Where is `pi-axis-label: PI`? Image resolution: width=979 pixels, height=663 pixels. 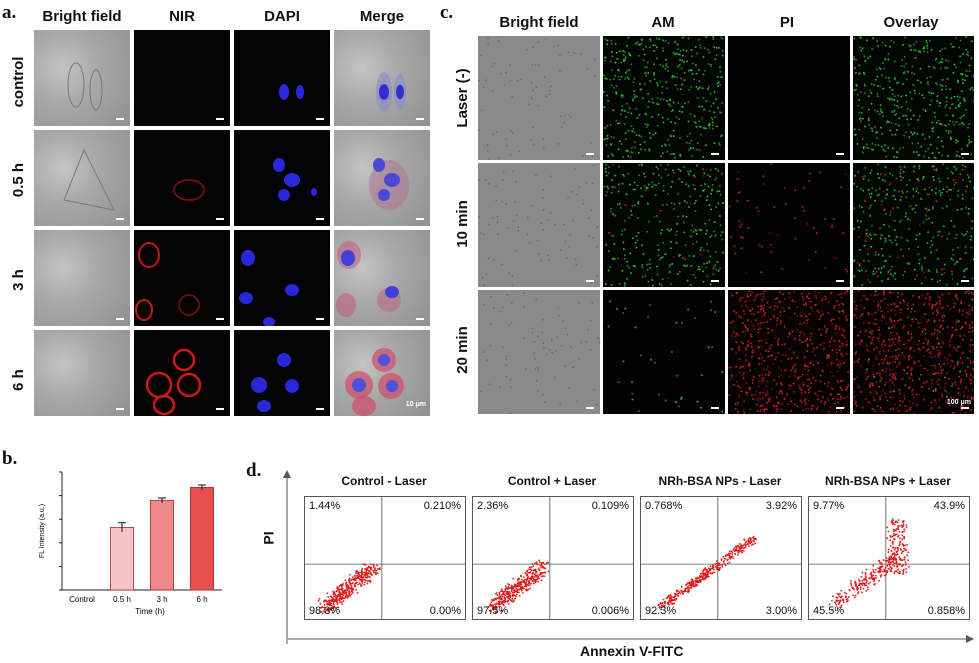
pi-axis-label: PI is located at coordinates (268, 538).